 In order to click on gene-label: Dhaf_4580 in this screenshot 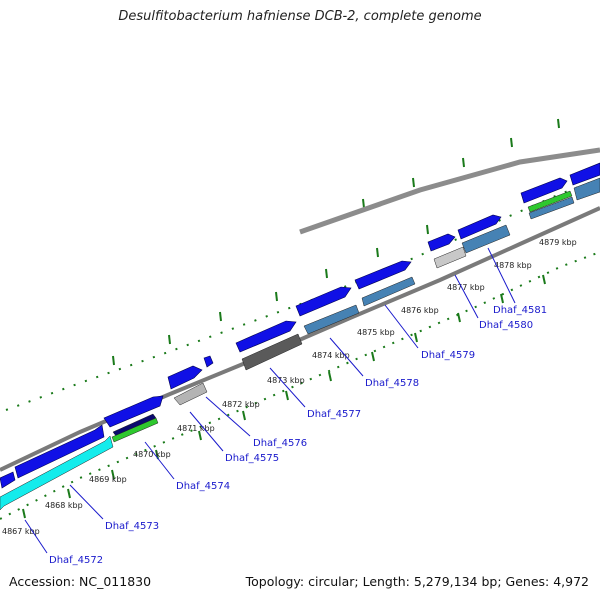, I will do `click(506, 325)`.